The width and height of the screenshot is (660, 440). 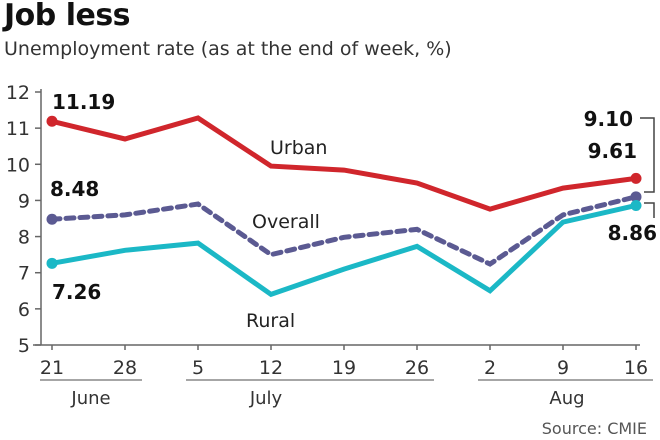 I want to click on x-tick-label: 9, so click(x=563, y=368).